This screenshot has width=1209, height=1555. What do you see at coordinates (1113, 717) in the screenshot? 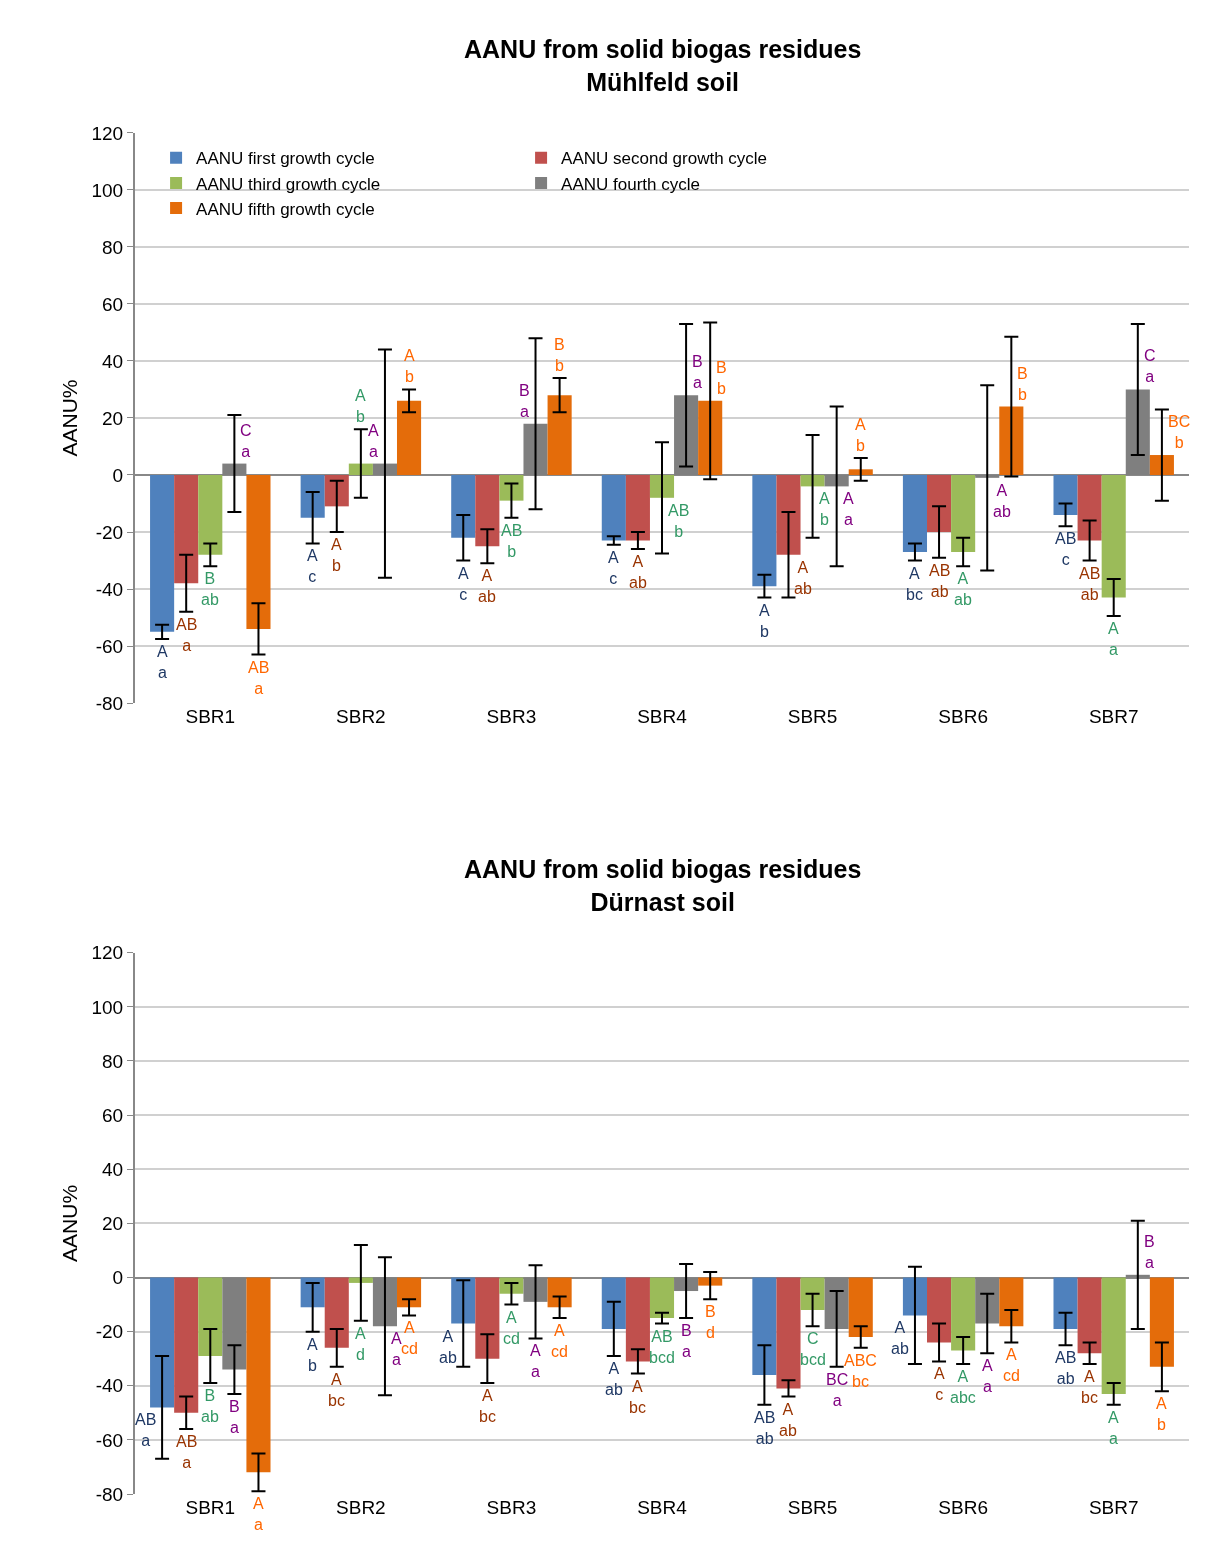
I see `x-tick-label: SBR7` at bounding box center [1113, 717].